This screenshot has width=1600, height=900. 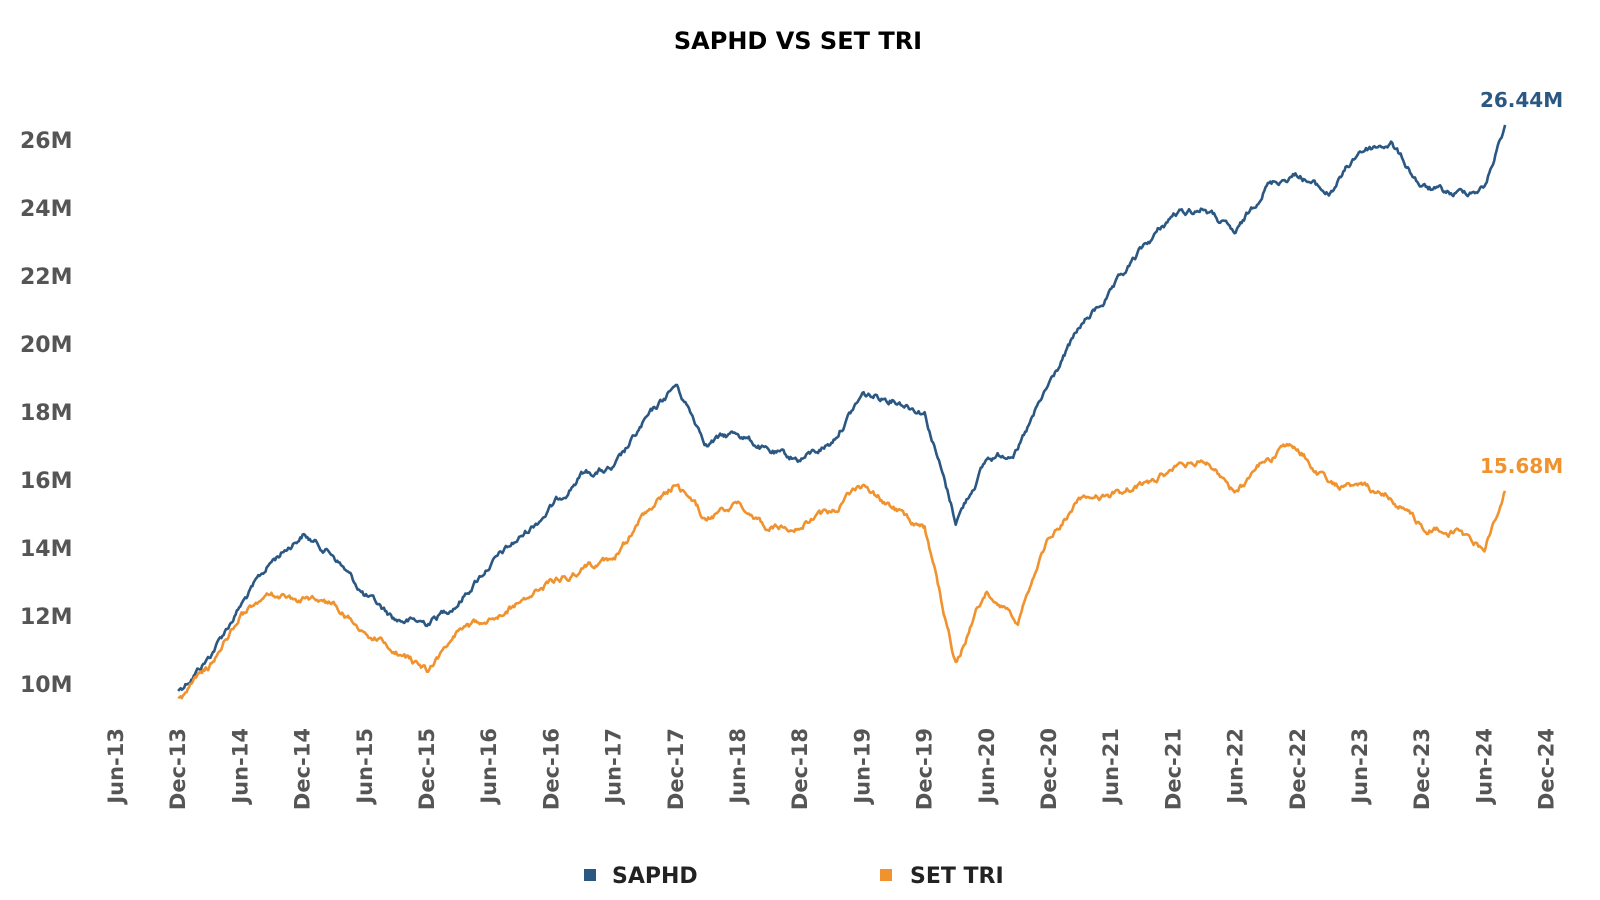 I want to click on x-tick-label: Jun-13, so click(x=116, y=767).